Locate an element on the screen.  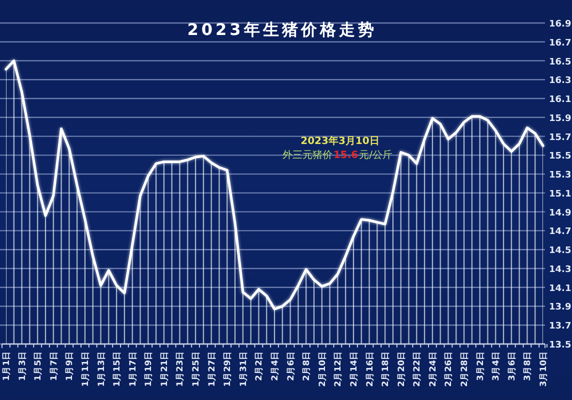
x-tick-label: 1月3日 is located at coordinates (22, 366).